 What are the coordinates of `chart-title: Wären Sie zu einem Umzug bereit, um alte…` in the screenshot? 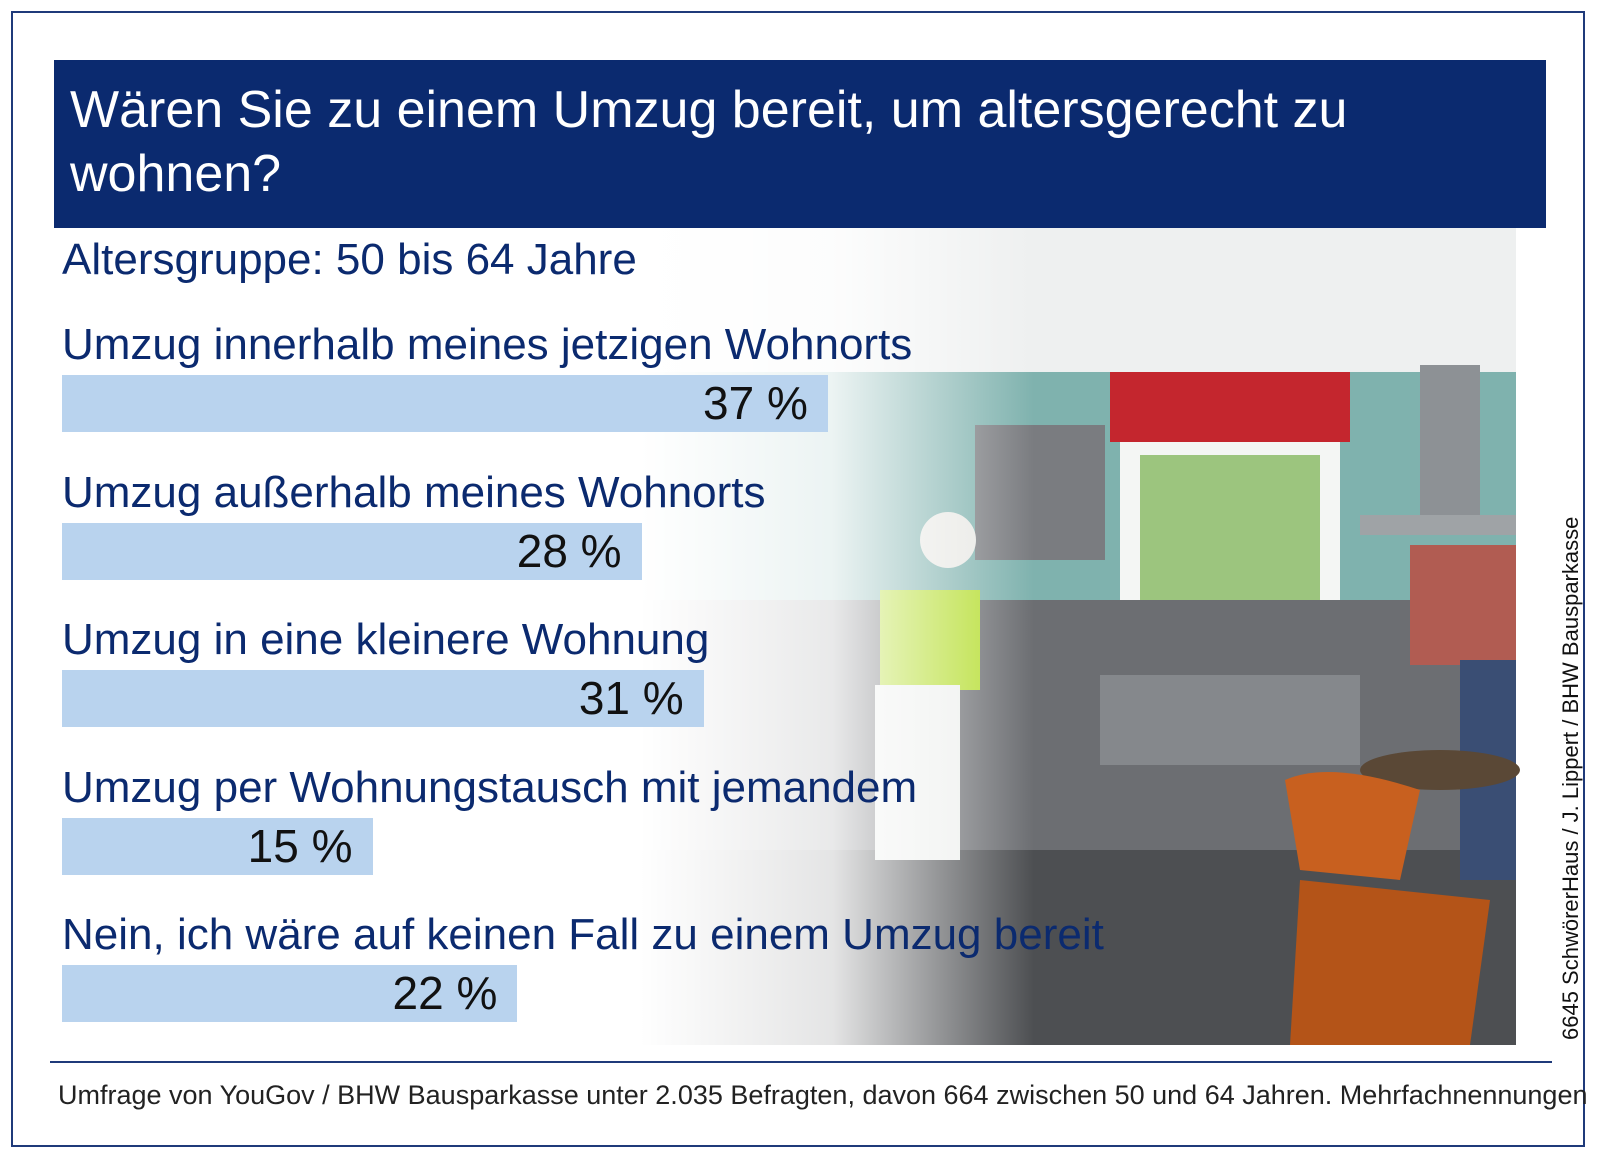 It's located at (709, 142).